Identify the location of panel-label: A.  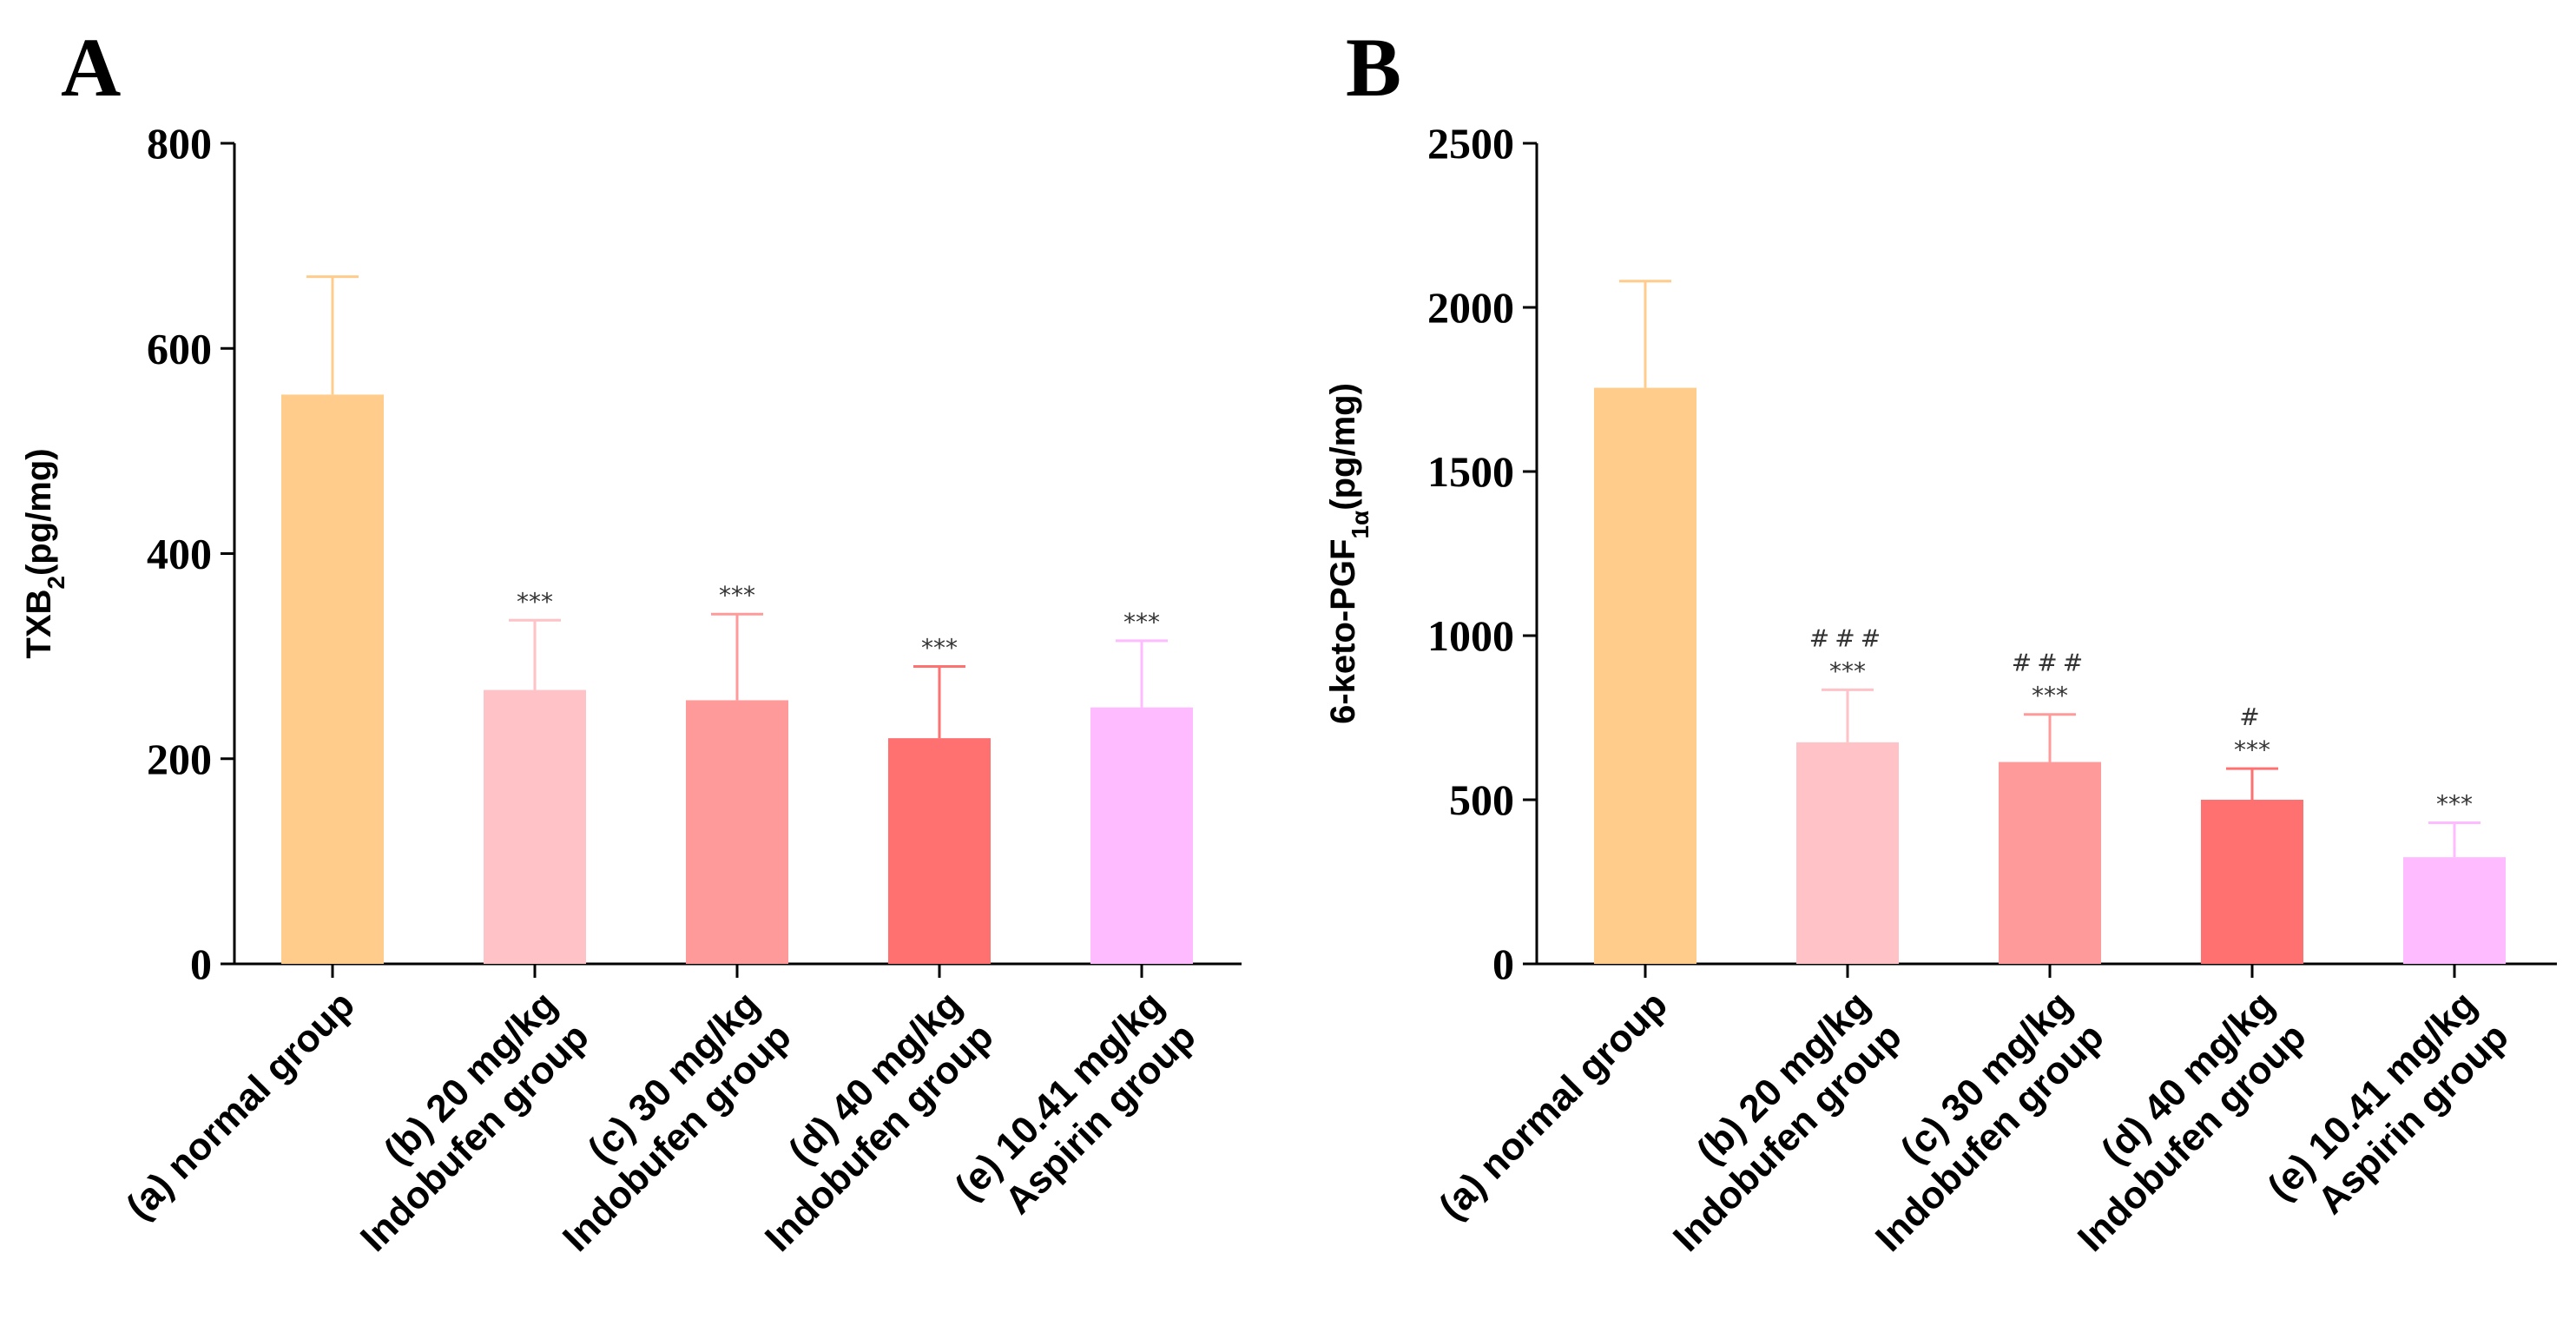
(91, 68).